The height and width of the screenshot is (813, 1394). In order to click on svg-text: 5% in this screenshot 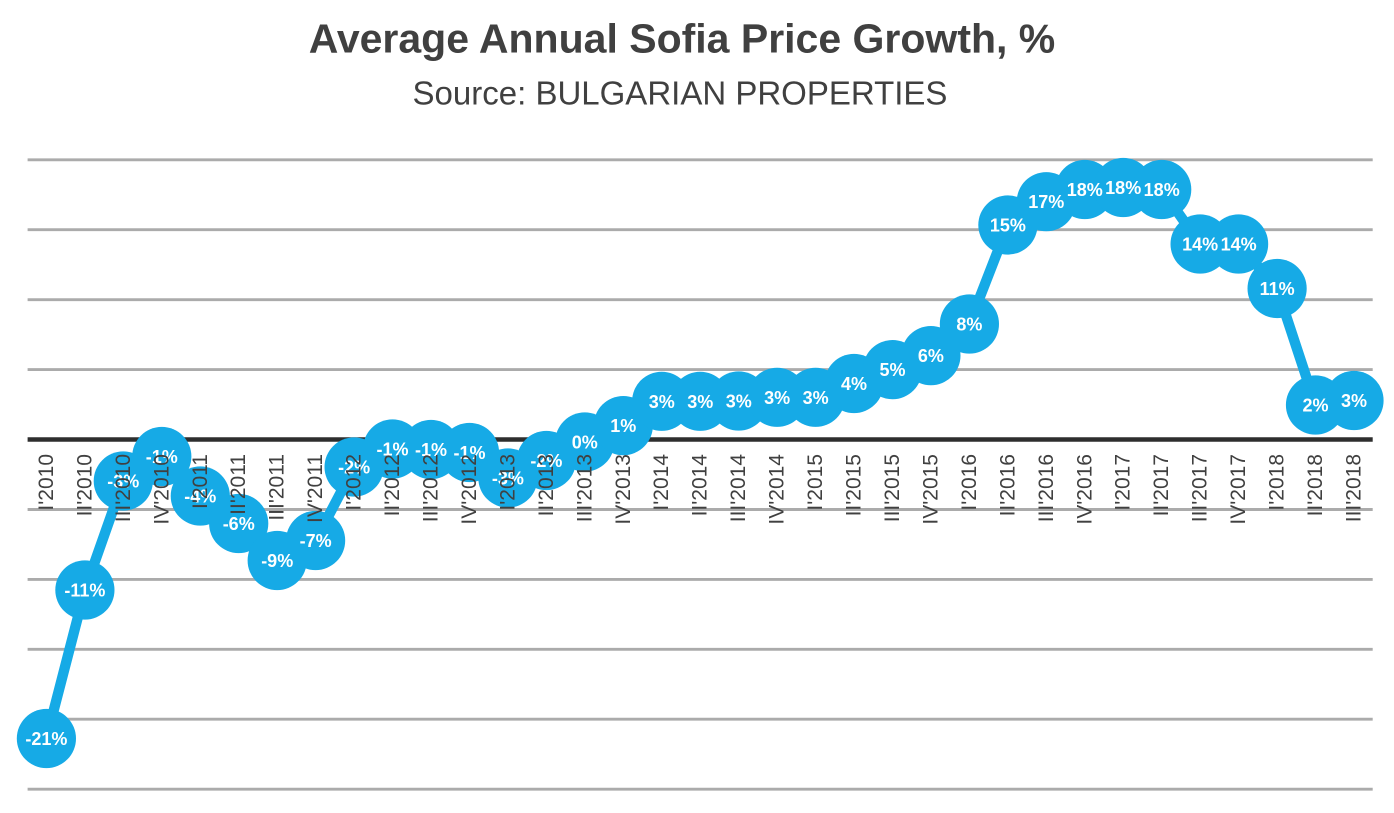, I will do `click(892, 370)`.